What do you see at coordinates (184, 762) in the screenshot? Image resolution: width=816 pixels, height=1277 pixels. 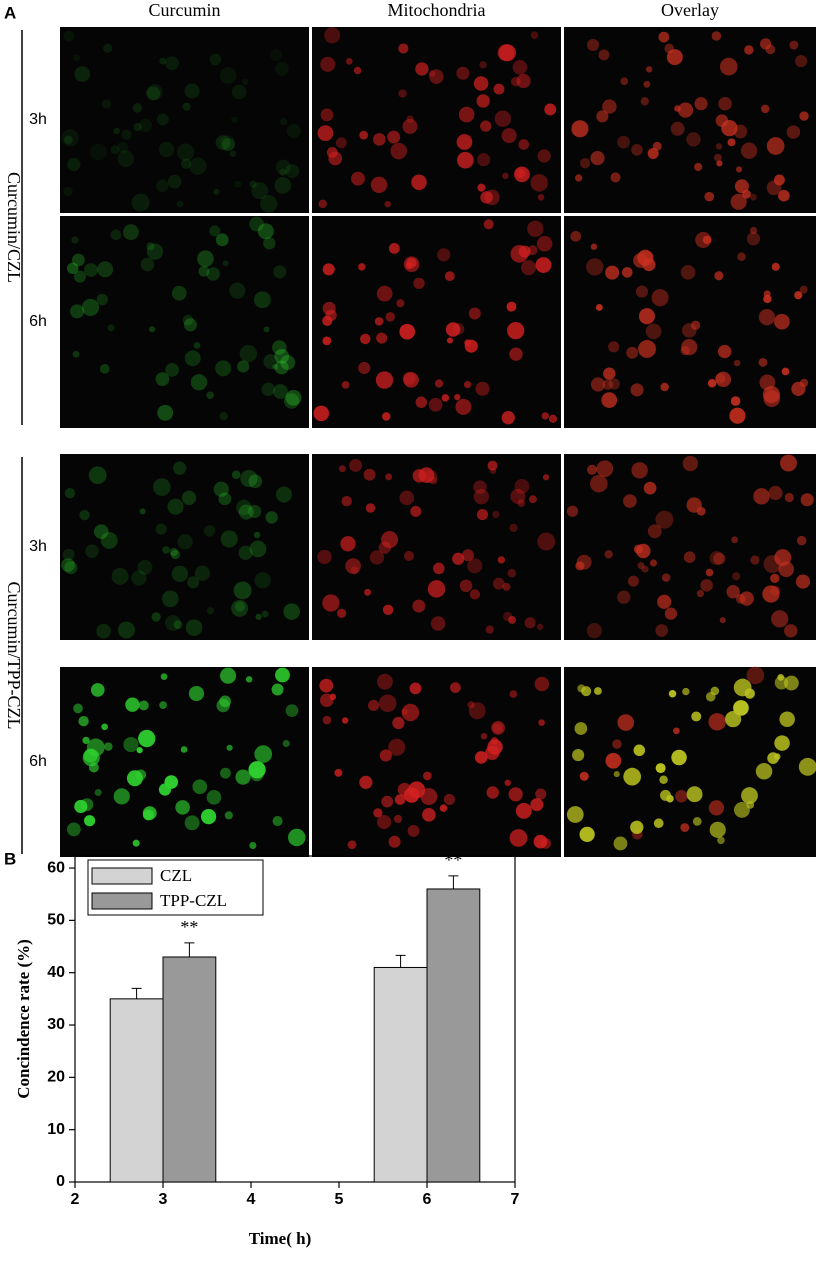 I see `micrograph` at bounding box center [184, 762].